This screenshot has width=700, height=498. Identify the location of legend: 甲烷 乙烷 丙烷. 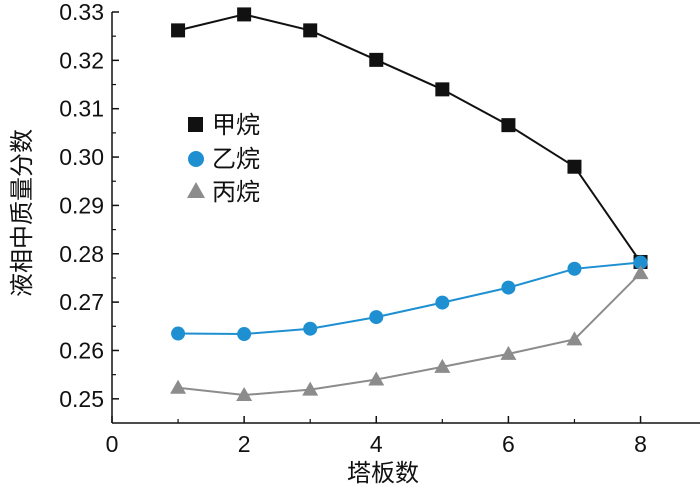
(223, 158).